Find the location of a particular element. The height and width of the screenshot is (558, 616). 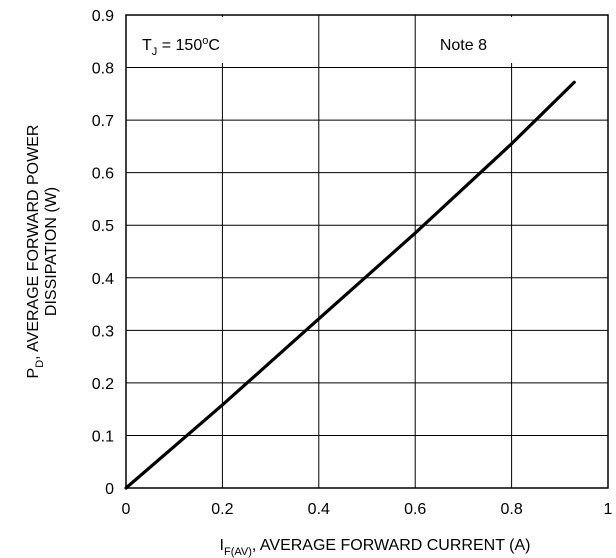

y-axis-label-subscript: D is located at coordinates (40, 364).